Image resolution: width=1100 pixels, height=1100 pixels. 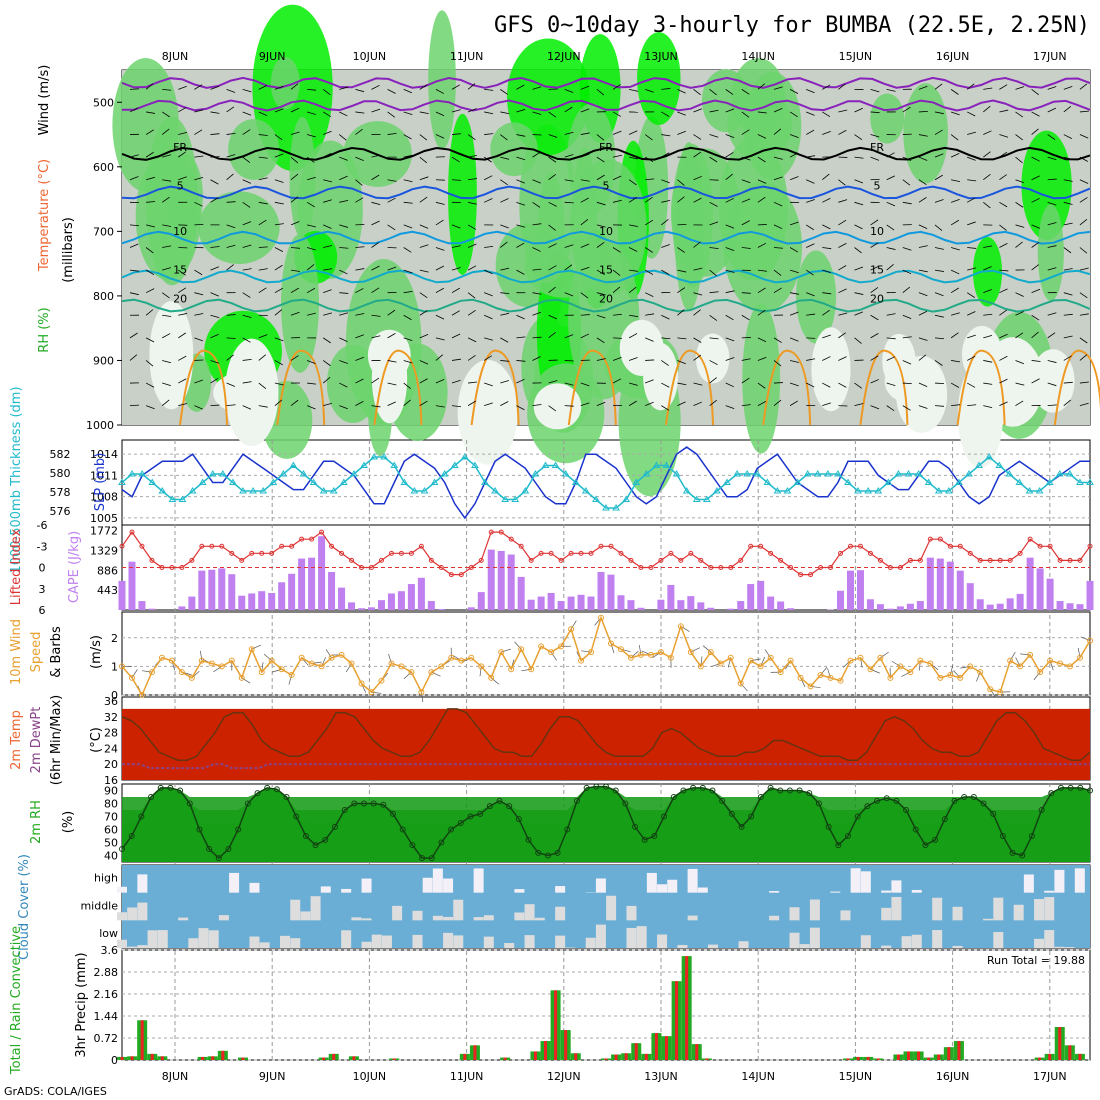 What do you see at coordinates (1036, 960) in the screenshot?
I see `run-total-label: Run Total = 19.88` at bounding box center [1036, 960].